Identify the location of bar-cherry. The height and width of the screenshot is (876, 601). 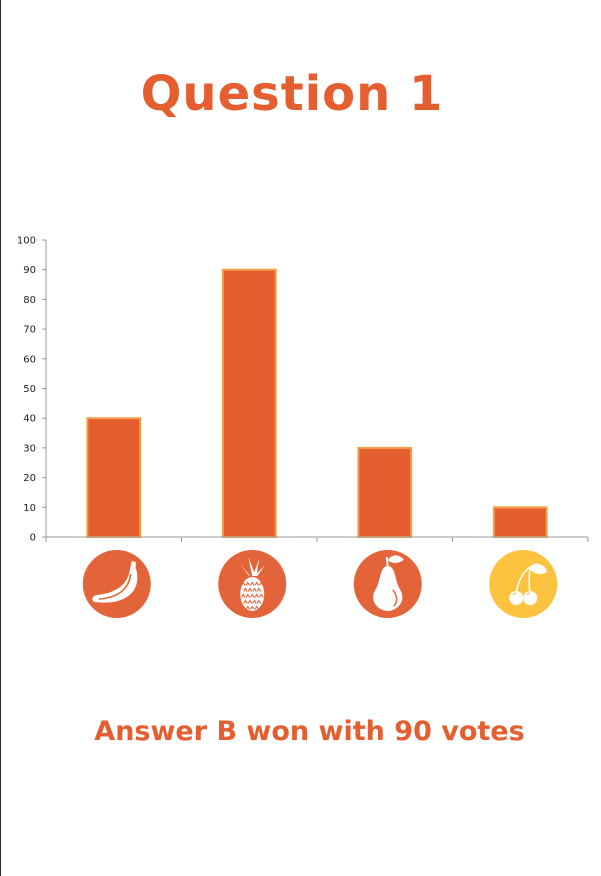
(520, 522).